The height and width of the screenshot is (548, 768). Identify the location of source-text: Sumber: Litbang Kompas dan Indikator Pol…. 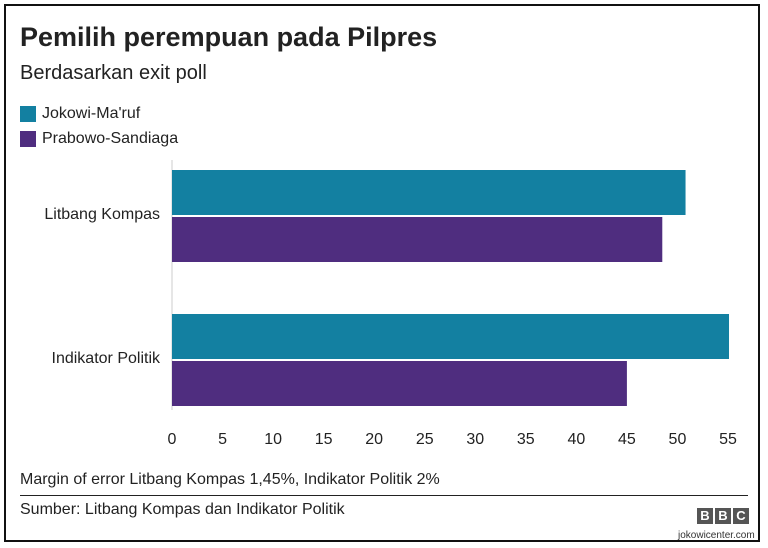
(182, 509).